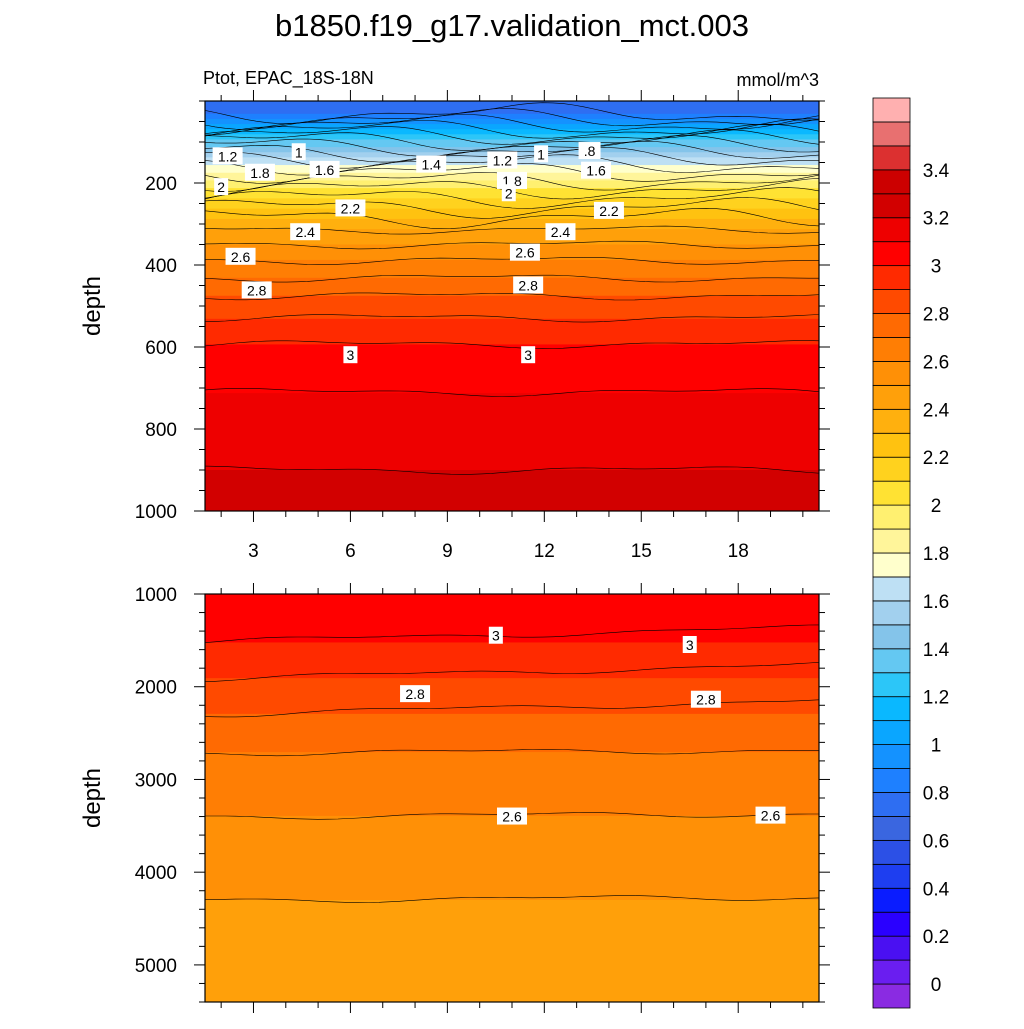  What do you see at coordinates (92, 798) in the screenshot?
I see `lower-y-axis-label: depth` at bounding box center [92, 798].